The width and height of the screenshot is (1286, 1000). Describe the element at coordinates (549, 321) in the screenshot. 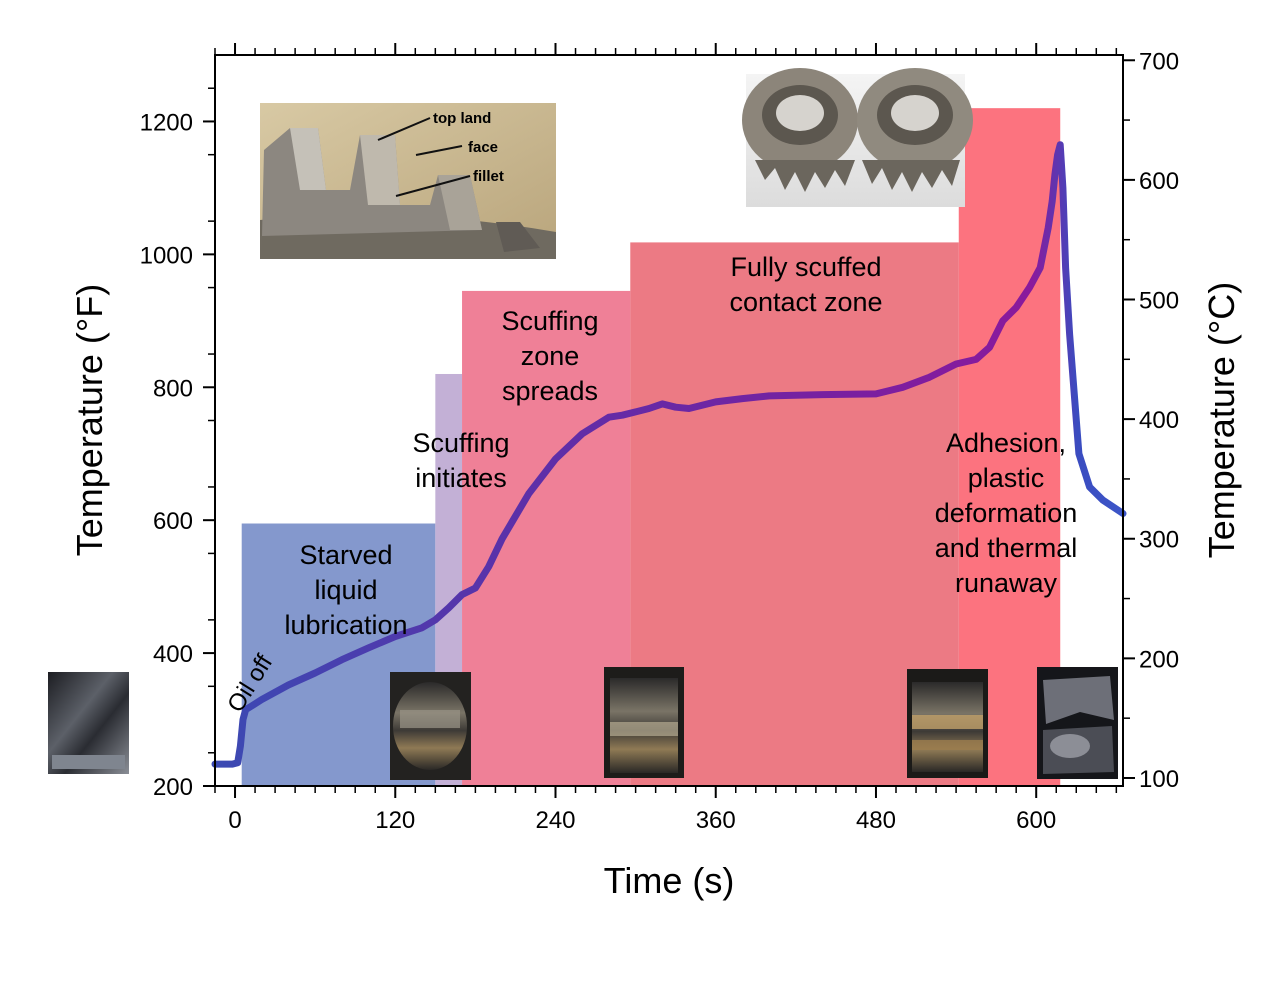

I see `phase-label-2-line-0: Scuffing` at that location.